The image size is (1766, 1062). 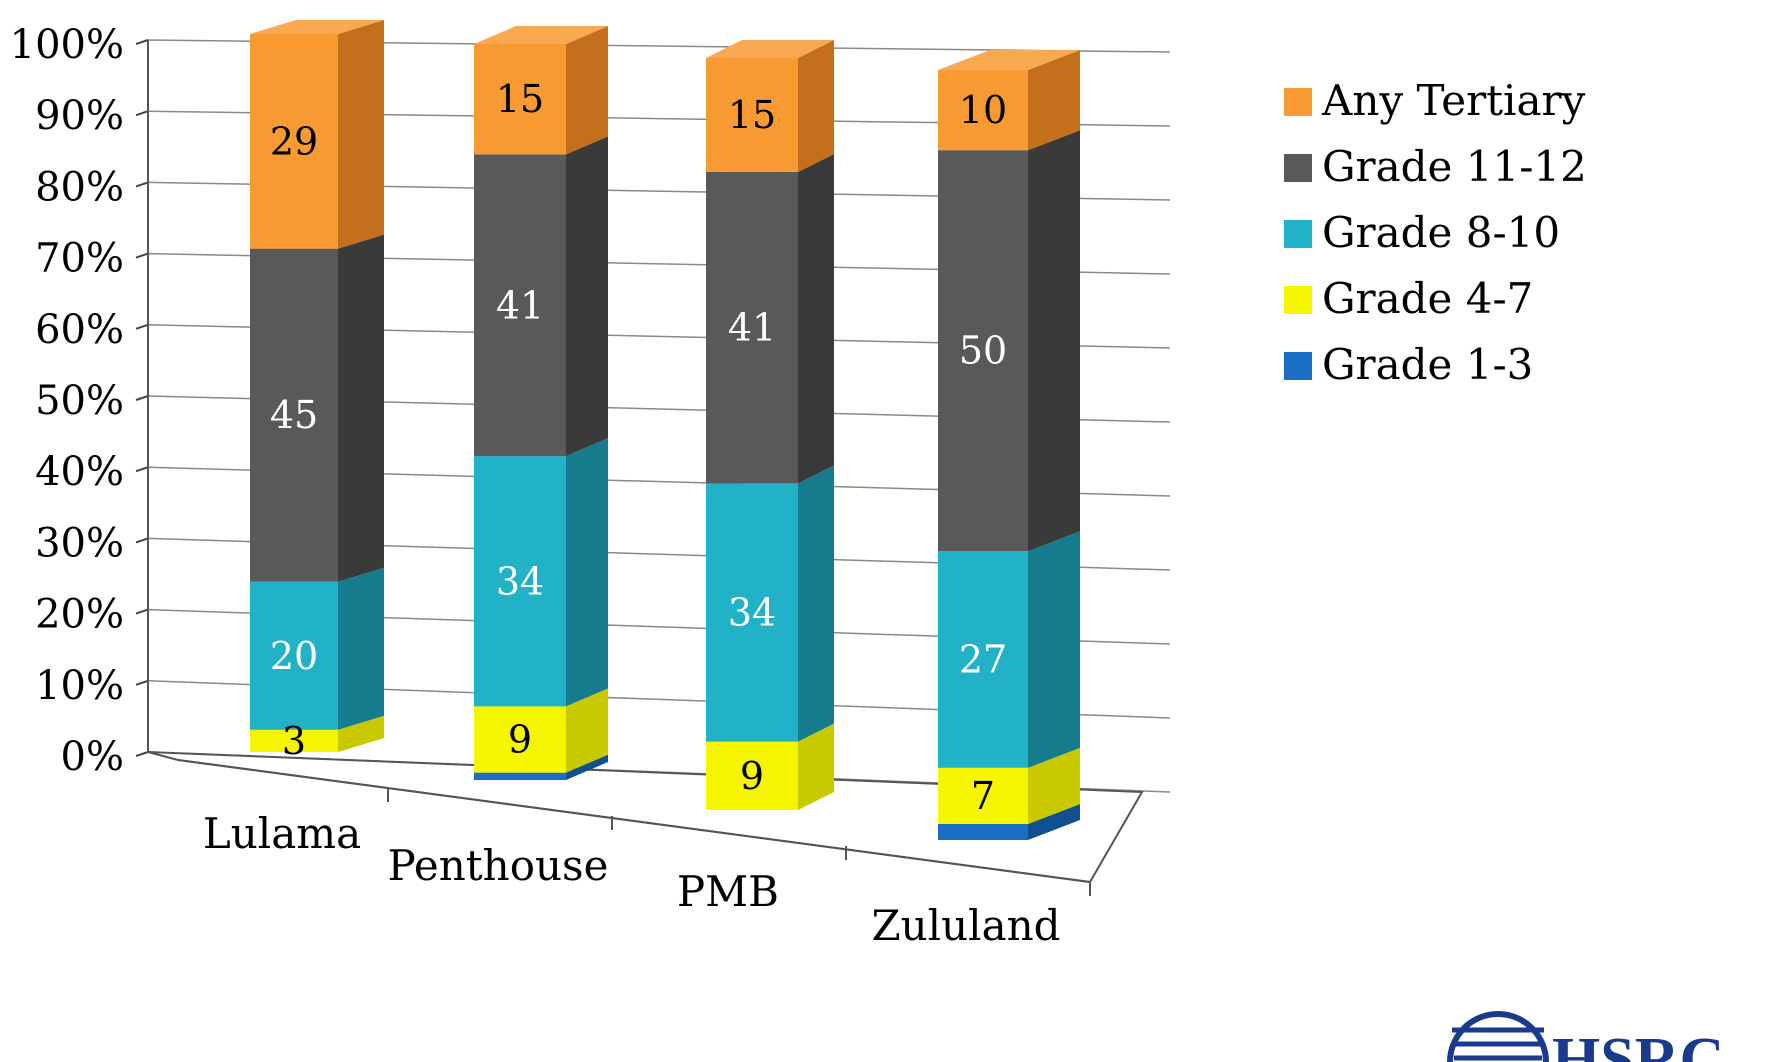 I want to click on legend-item: Grade 4-7, so click(x=1408, y=298).